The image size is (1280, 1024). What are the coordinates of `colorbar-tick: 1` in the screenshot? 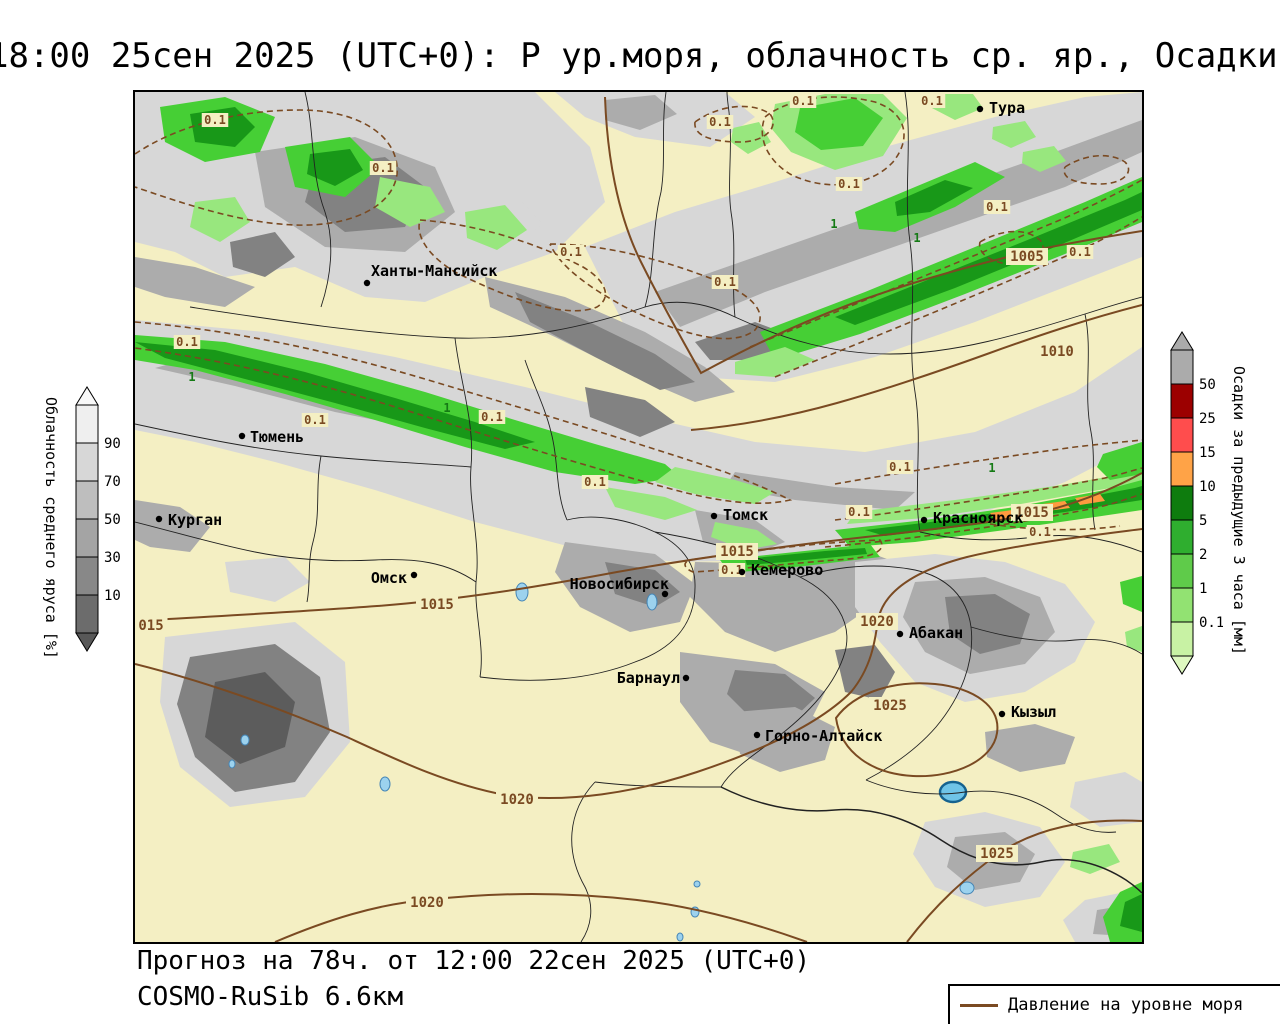 It's located at (1203, 589).